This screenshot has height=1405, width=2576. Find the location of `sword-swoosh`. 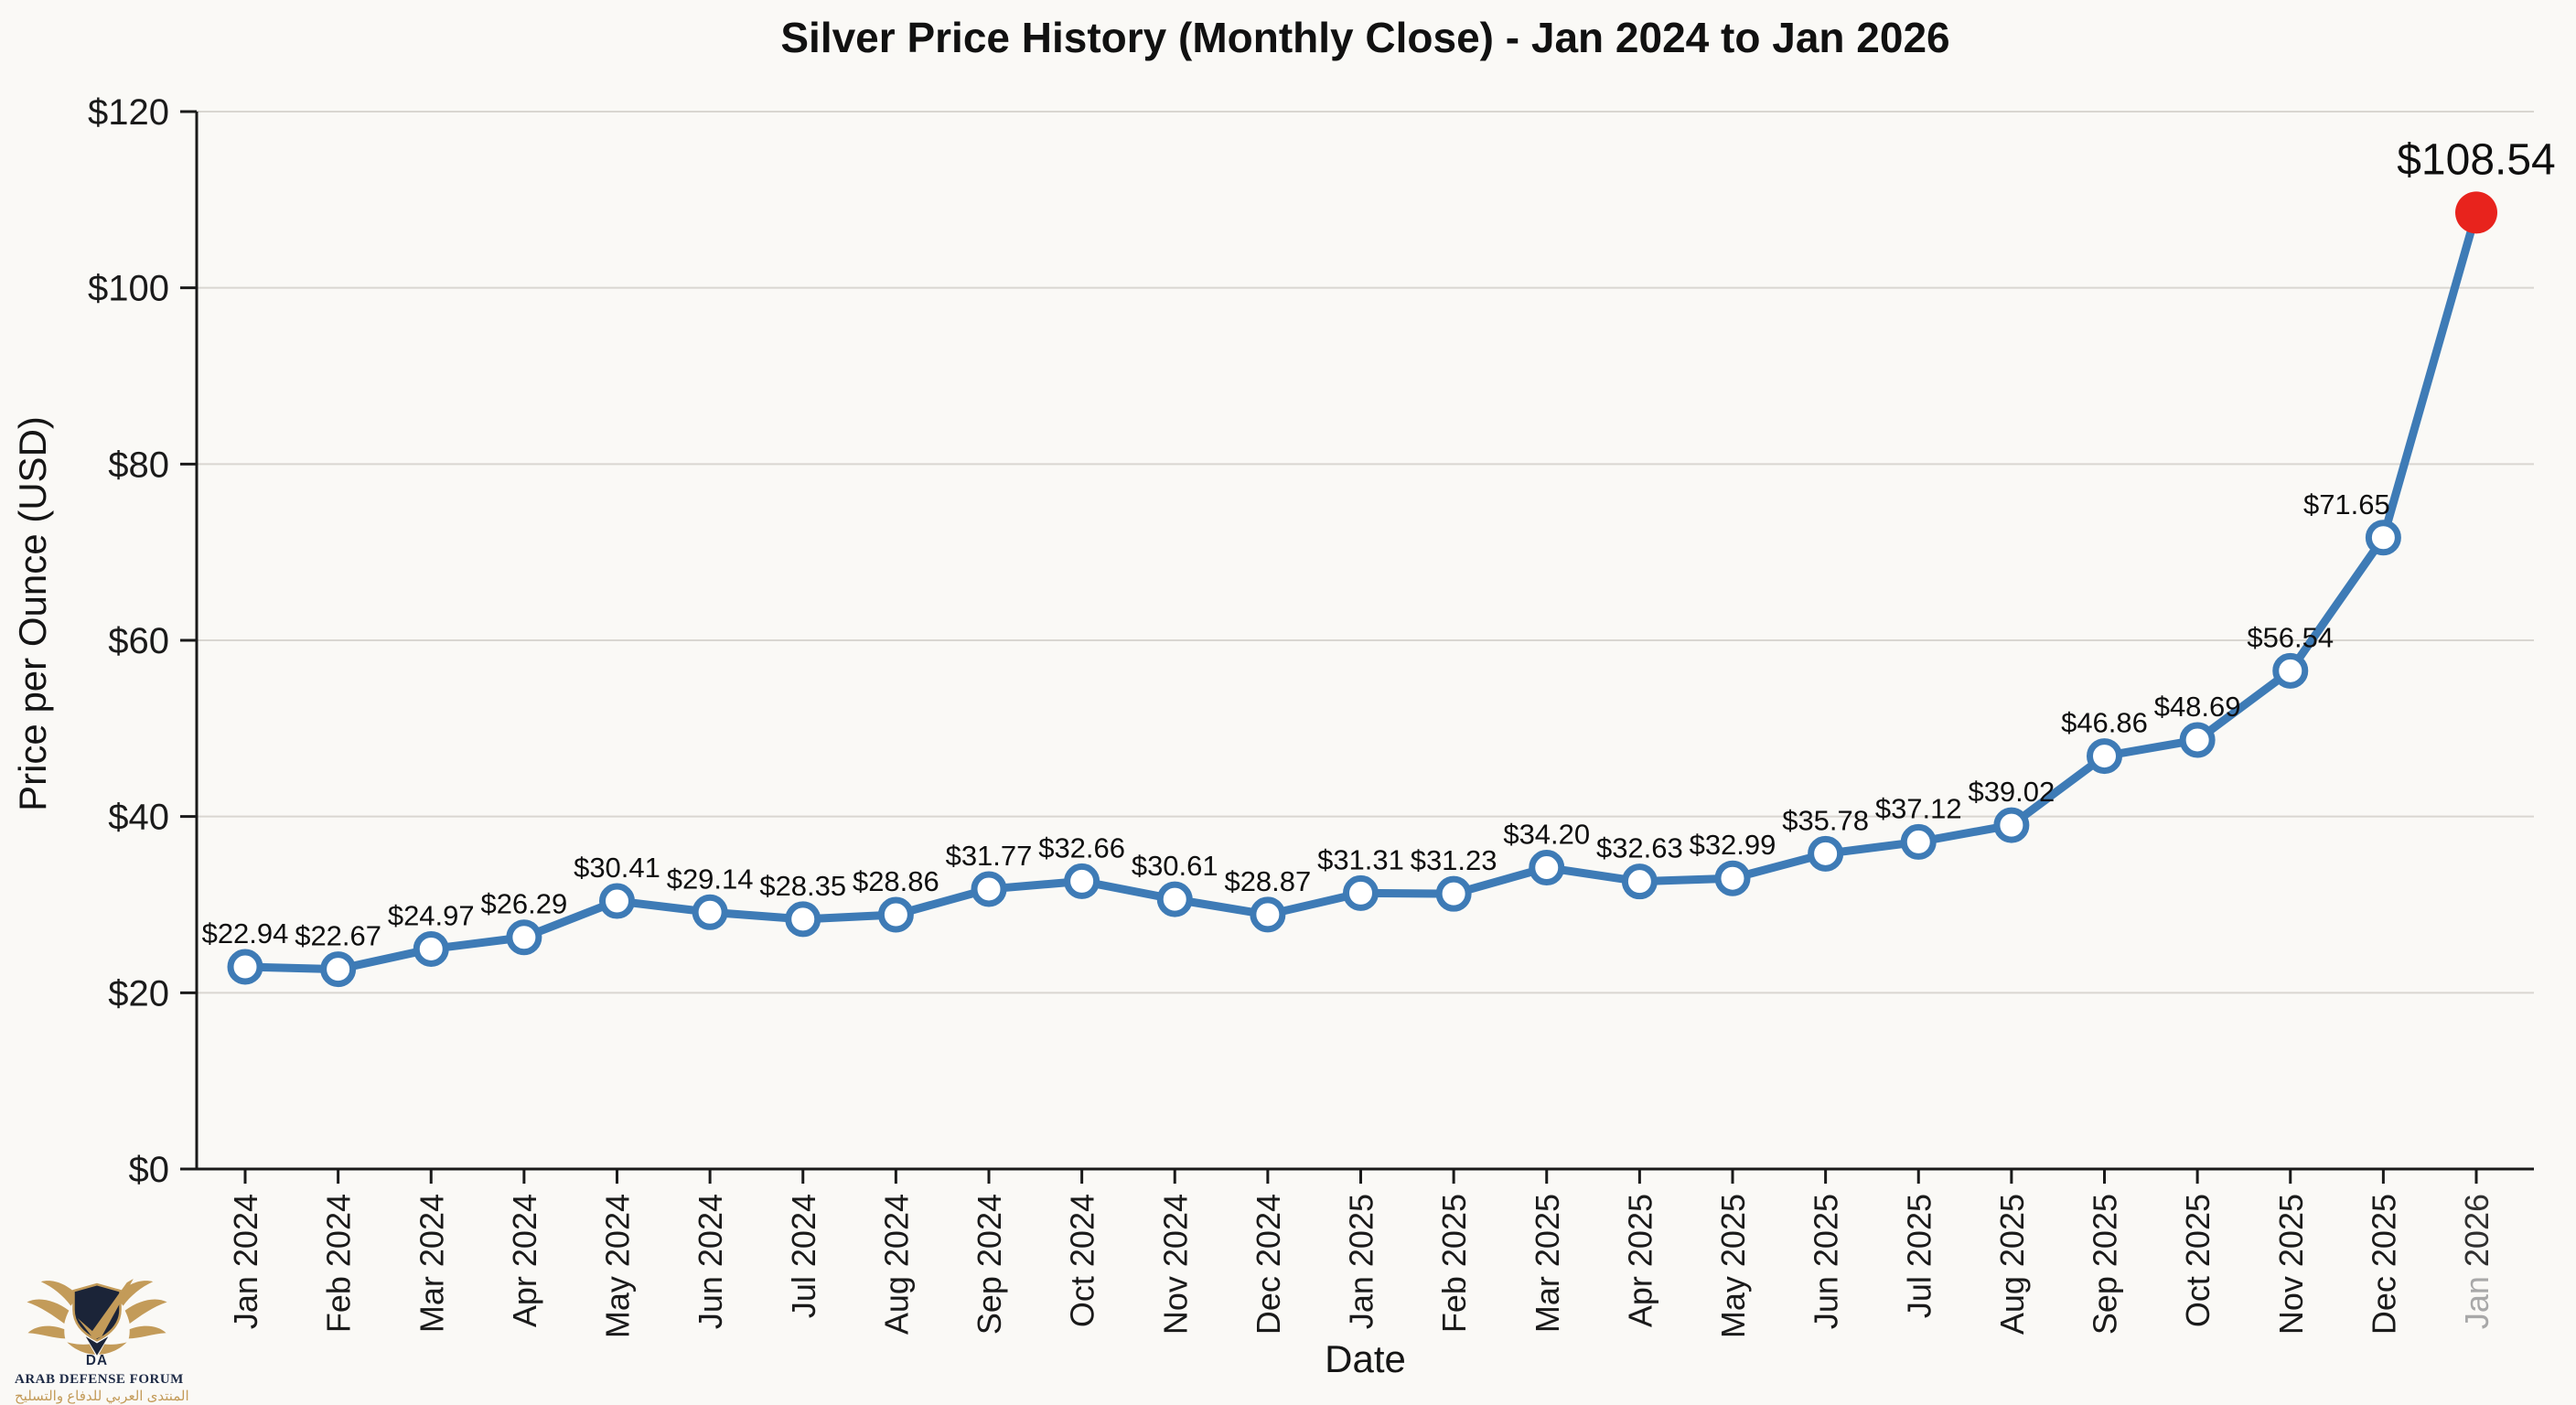

sword-swoosh is located at coordinates (105, 1309).